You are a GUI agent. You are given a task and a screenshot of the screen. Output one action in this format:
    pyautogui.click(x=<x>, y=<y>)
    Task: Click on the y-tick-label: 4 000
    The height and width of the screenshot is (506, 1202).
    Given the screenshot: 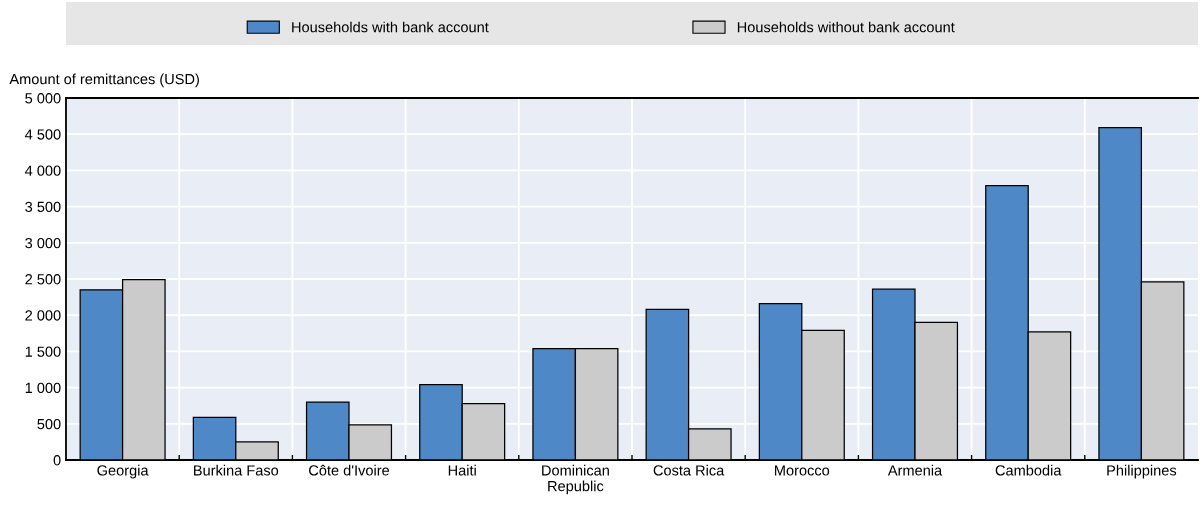 What is the action you would take?
    pyautogui.click(x=42, y=170)
    